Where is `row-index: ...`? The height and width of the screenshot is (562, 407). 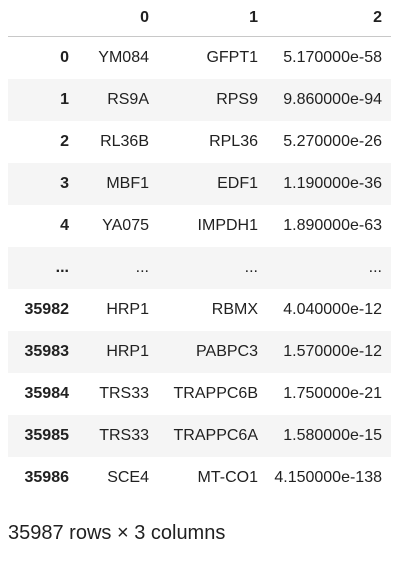 row-index: ... is located at coordinates (62, 267).